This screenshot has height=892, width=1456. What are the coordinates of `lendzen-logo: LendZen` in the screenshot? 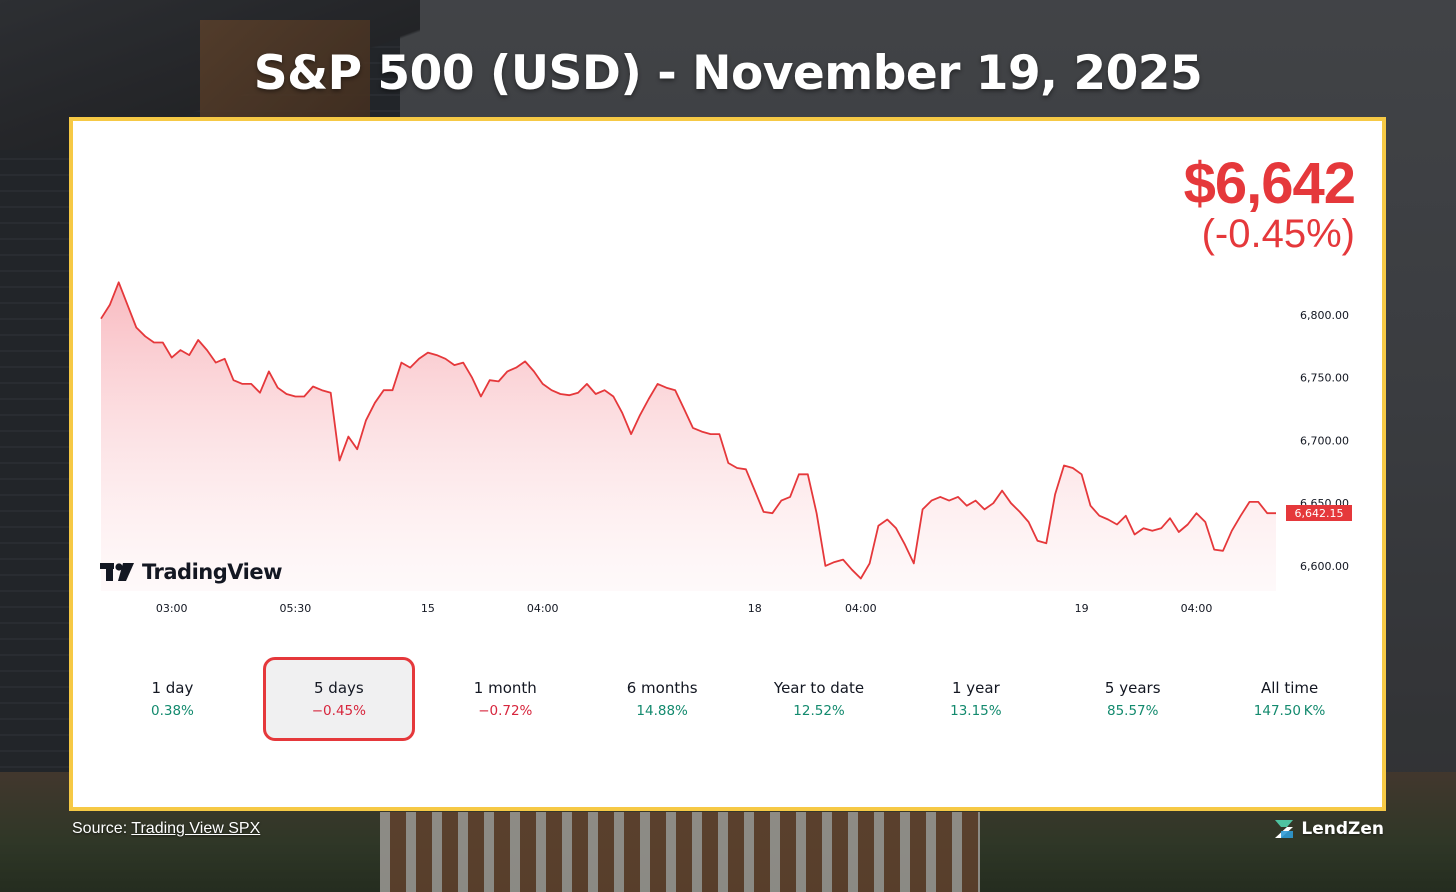 It's located at (1328, 829).